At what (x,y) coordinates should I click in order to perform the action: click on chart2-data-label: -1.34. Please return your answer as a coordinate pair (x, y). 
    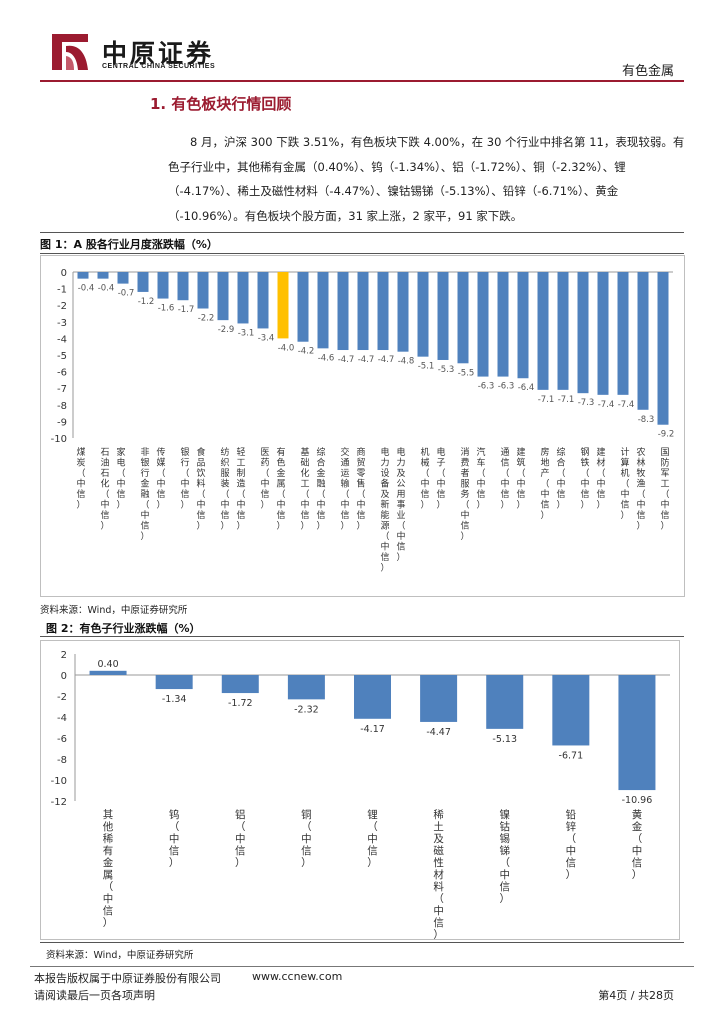
    Looking at the image, I should click on (174, 699).